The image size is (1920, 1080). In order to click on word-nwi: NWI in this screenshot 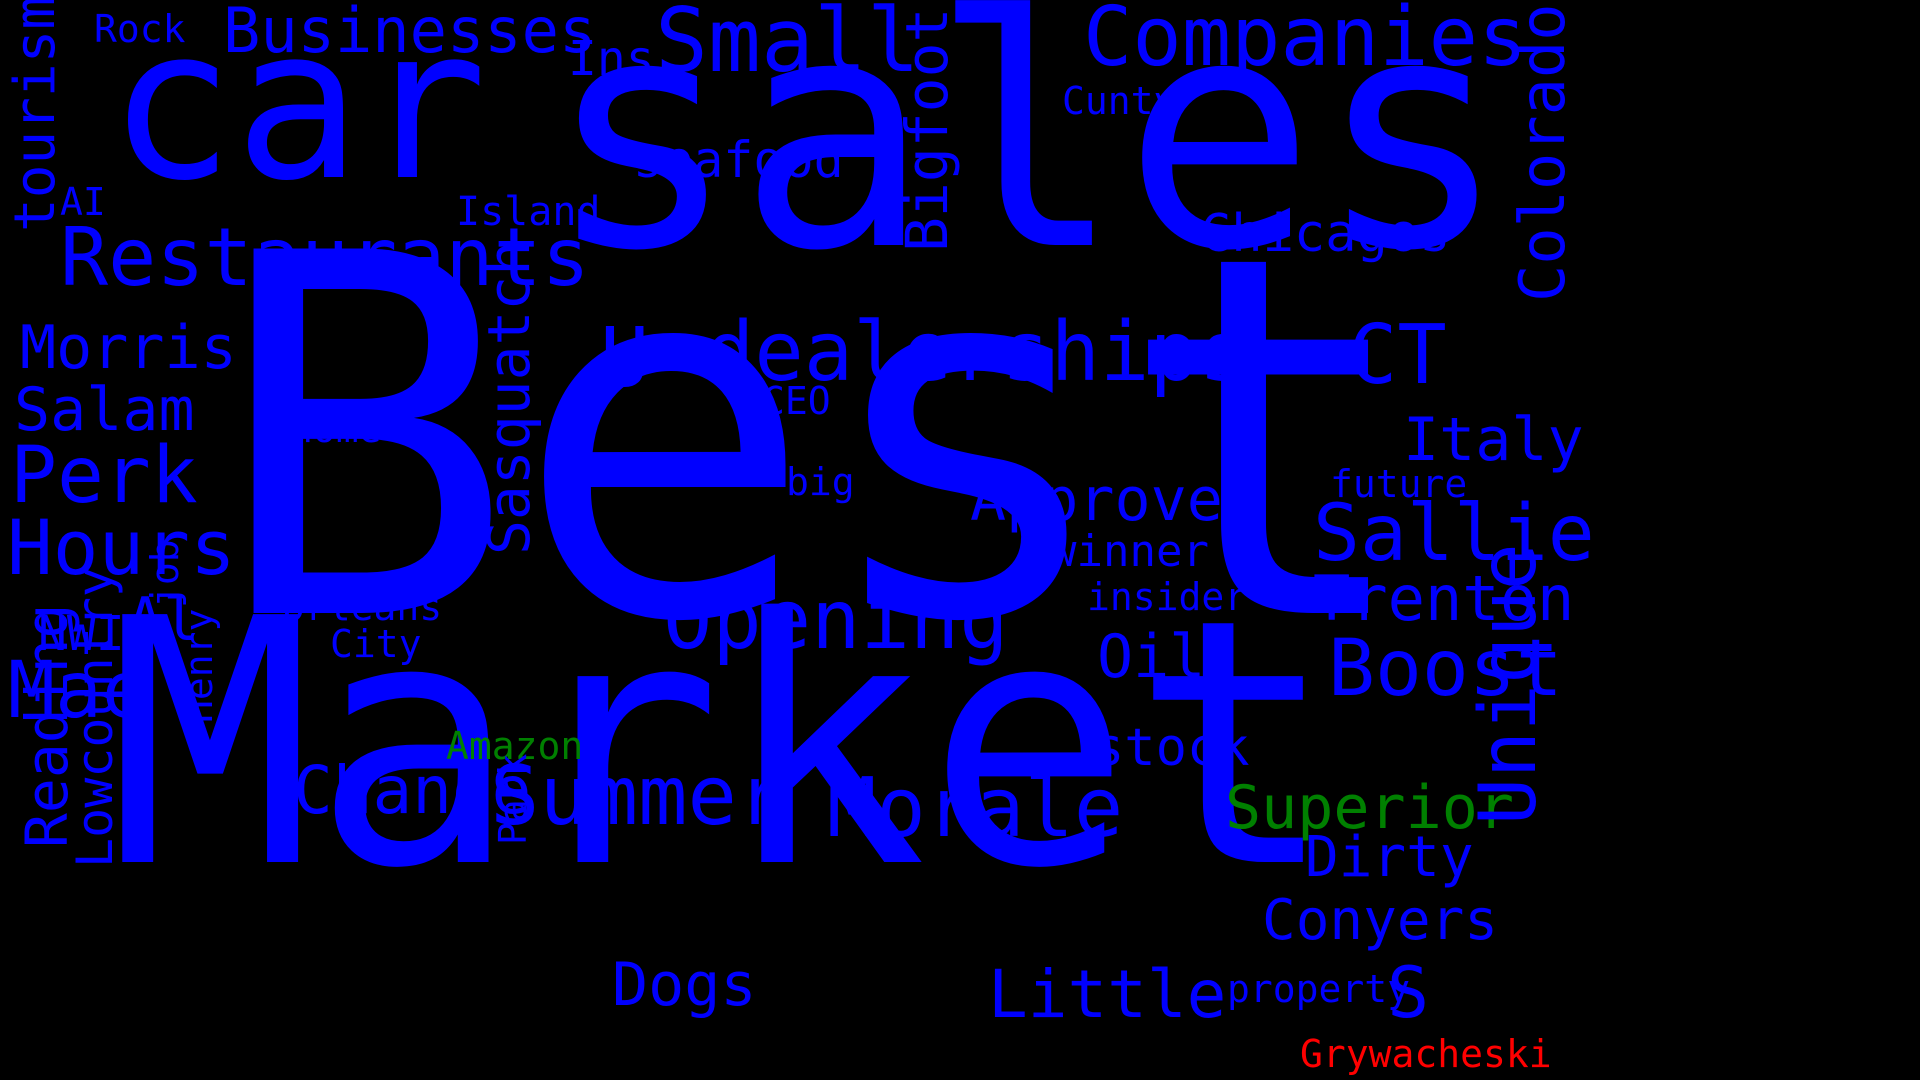, I will do `click(81, 634)`.